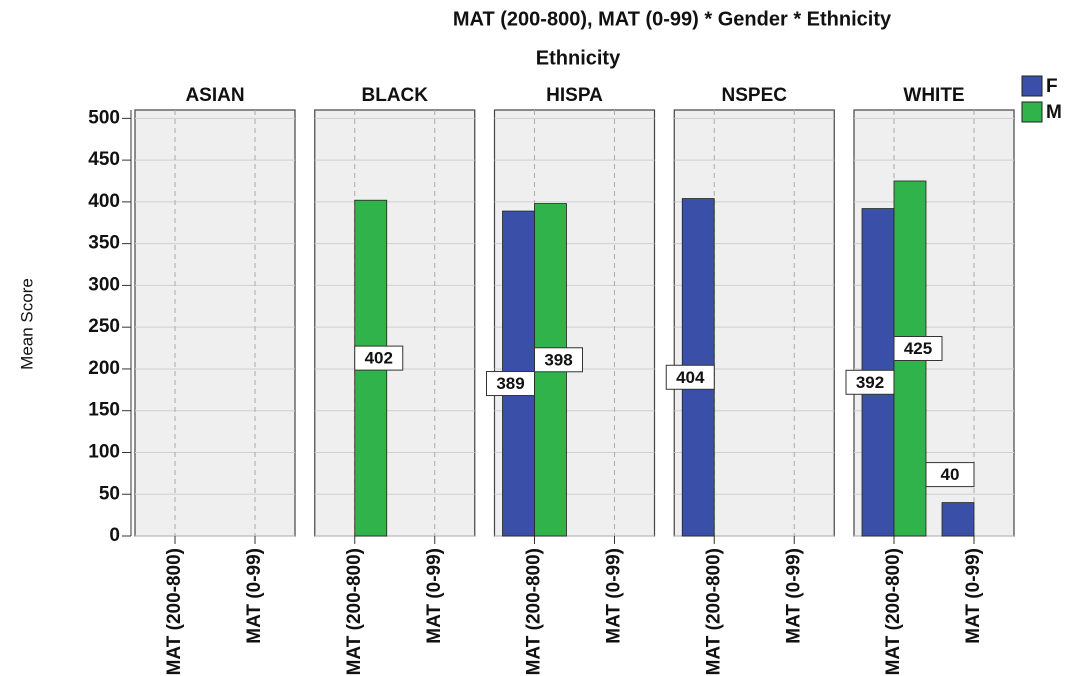  I want to click on panel-title: WHITE, so click(933, 95).